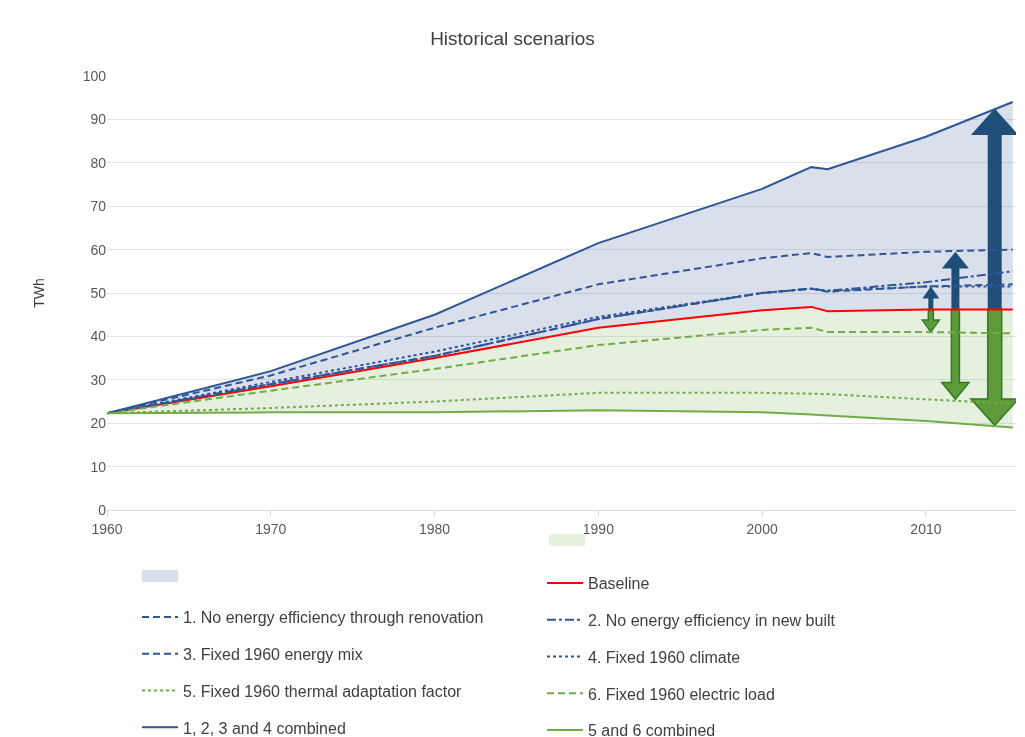 The height and width of the screenshot is (737, 1025). I want to click on x-tick-label: 1970, so click(271, 528).